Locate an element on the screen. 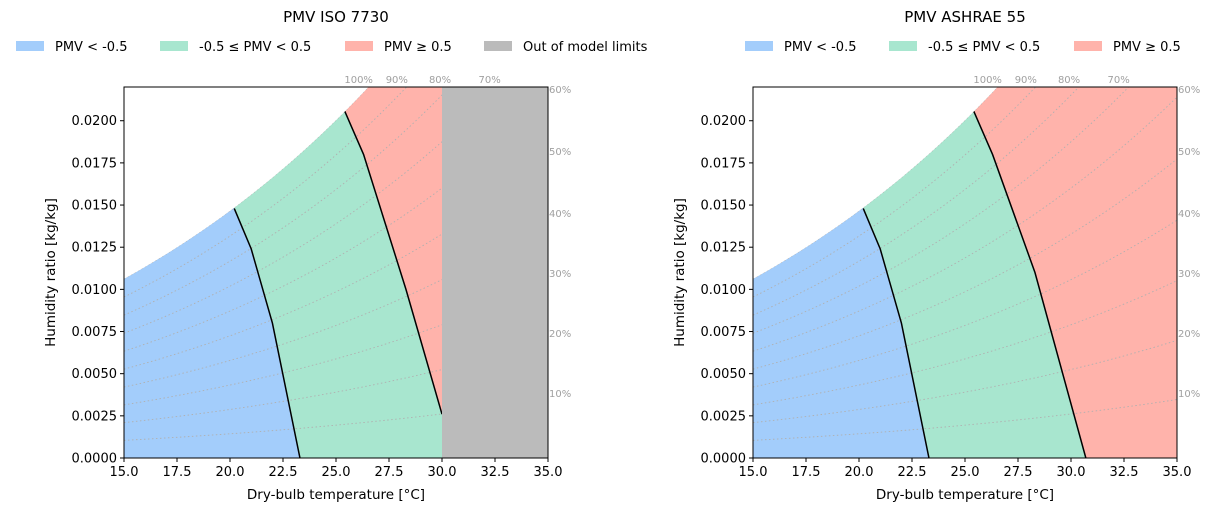 The width and height of the screenshot is (1211, 512). chart-title: PMV ASHRAE 55 is located at coordinates (965, 17).